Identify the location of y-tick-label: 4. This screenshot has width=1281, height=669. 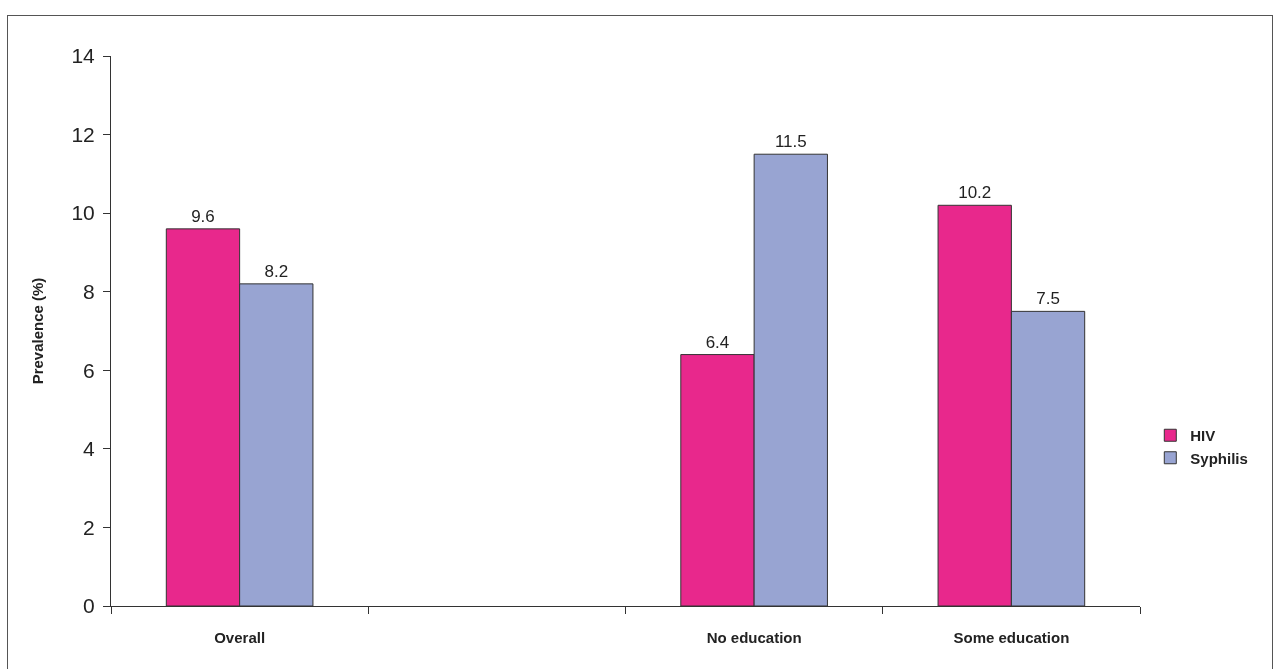
(89, 449).